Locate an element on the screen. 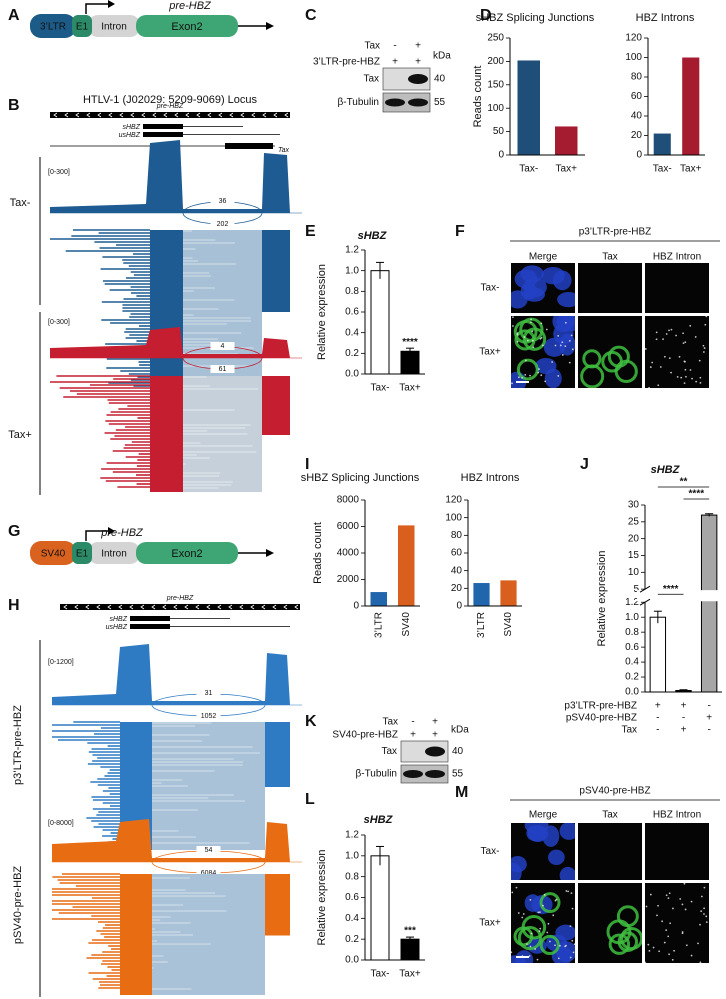 Image resolution: width=726 pixels, height=999 pixels. y-tick-label: 6000 is located at coordinates (348, 526).